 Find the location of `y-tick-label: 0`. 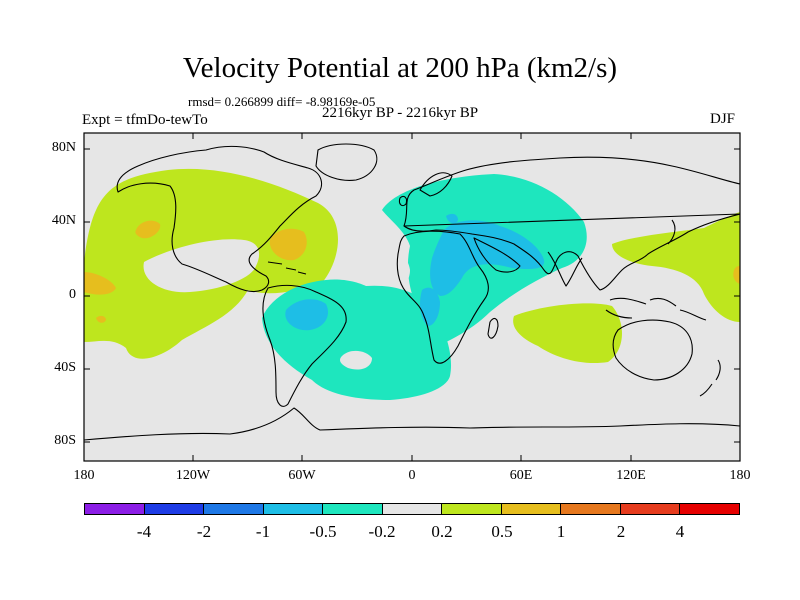

y-tick-label: 0 is located at coordinates (72, 294).